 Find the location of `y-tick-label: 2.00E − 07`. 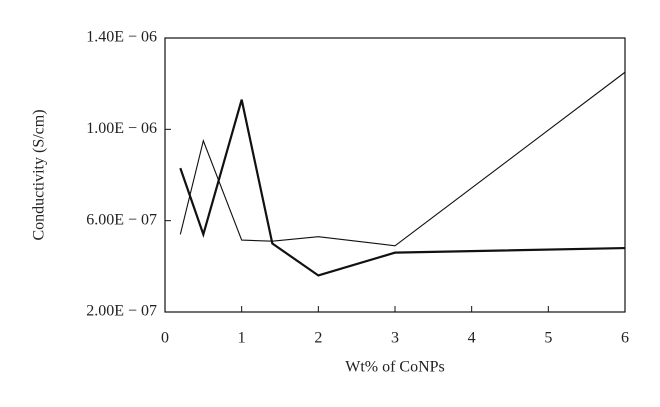

y-tick-label: 2.00E − 07 is located at coordinates (121, 311).